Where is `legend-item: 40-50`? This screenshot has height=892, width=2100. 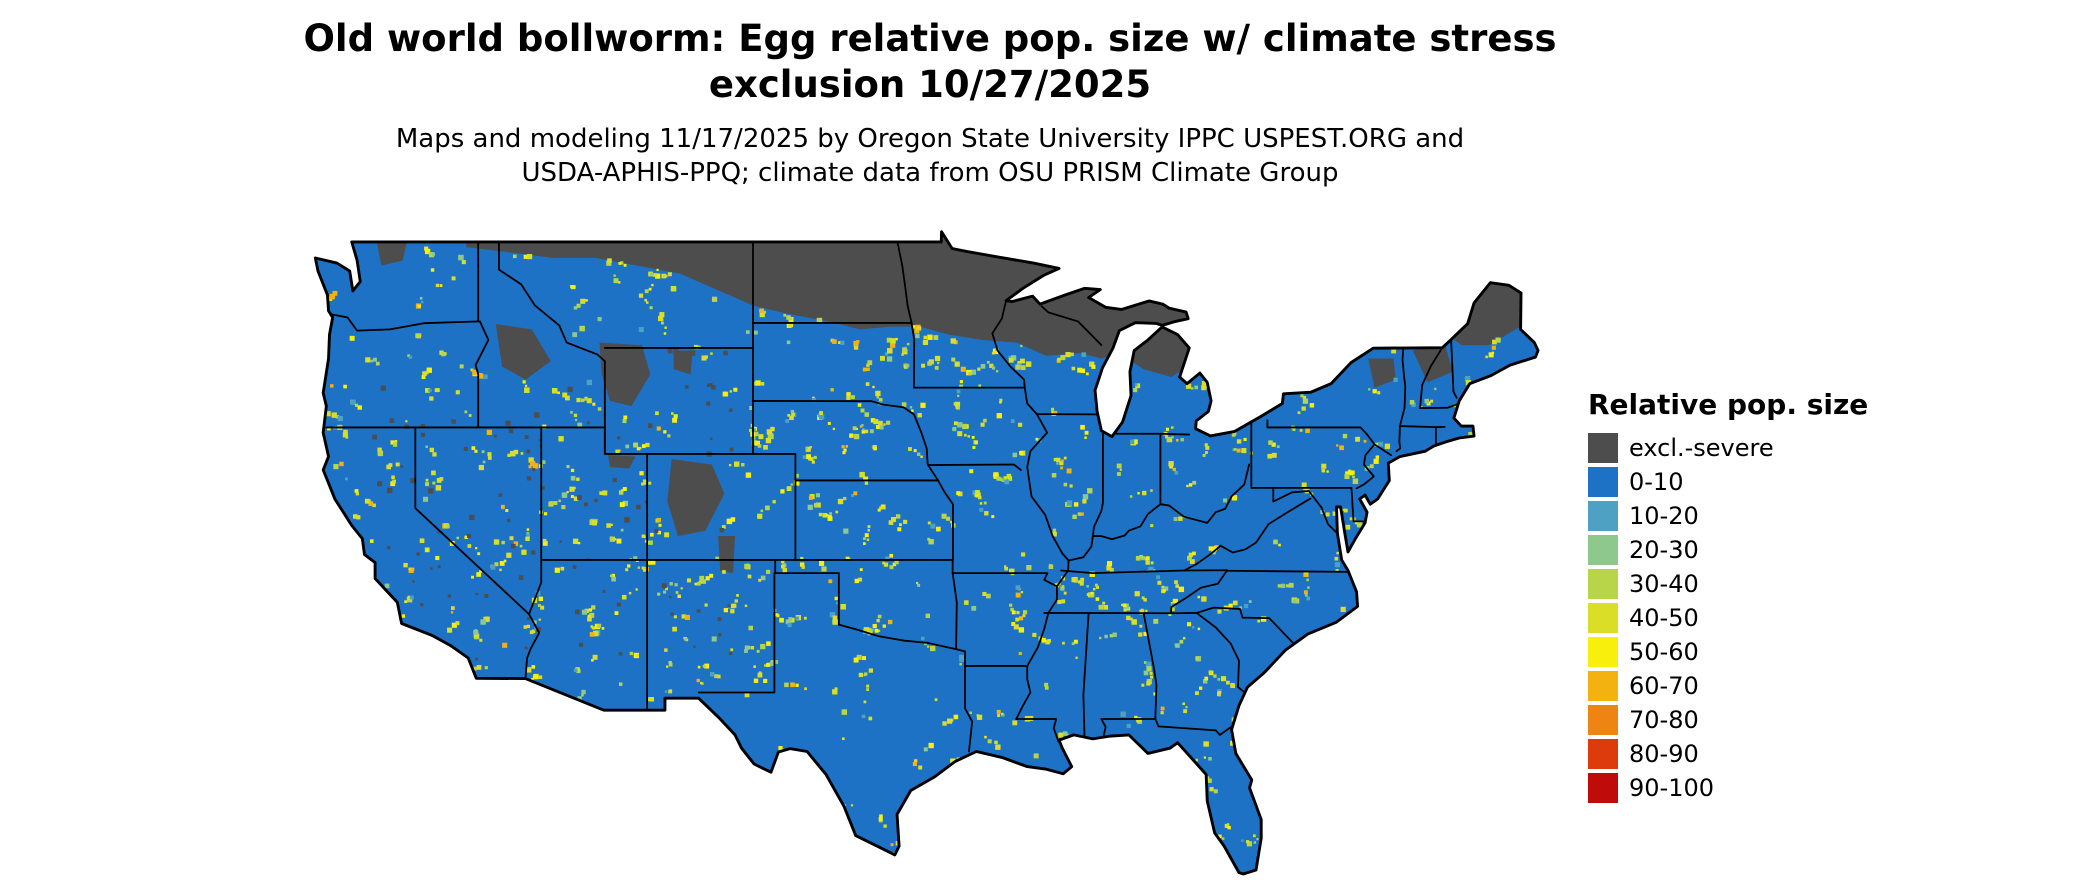 legend-item: 40-50 is located at coordinates (1728, 618).